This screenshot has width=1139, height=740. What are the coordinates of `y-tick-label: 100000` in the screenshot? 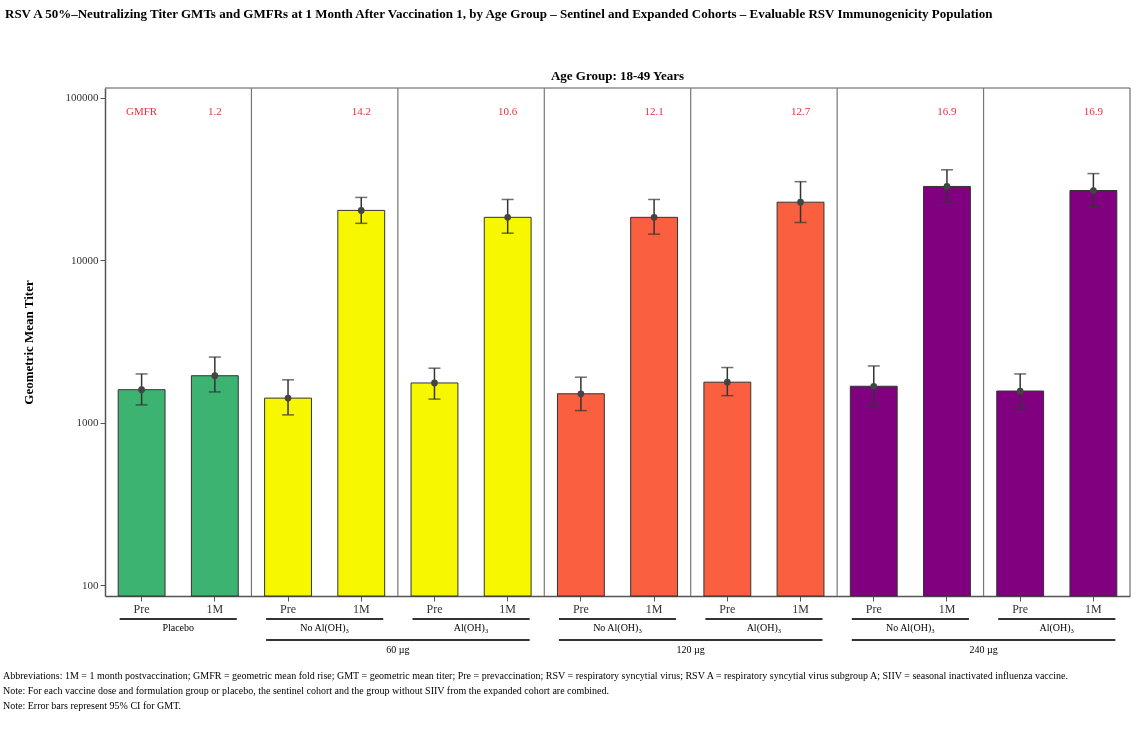 It's located at (82, 97).